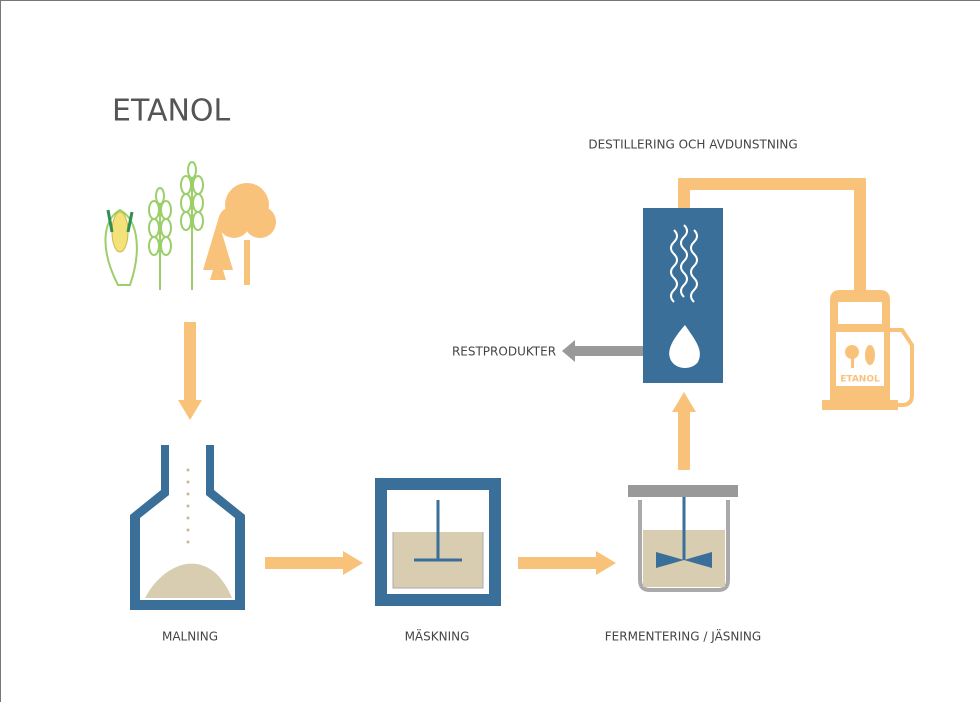 This screenshot has height=702, width=980. Describe the element at coordinates (868, 350) in the screenshot. I see `fuel-pump: ETANOL` at that location.